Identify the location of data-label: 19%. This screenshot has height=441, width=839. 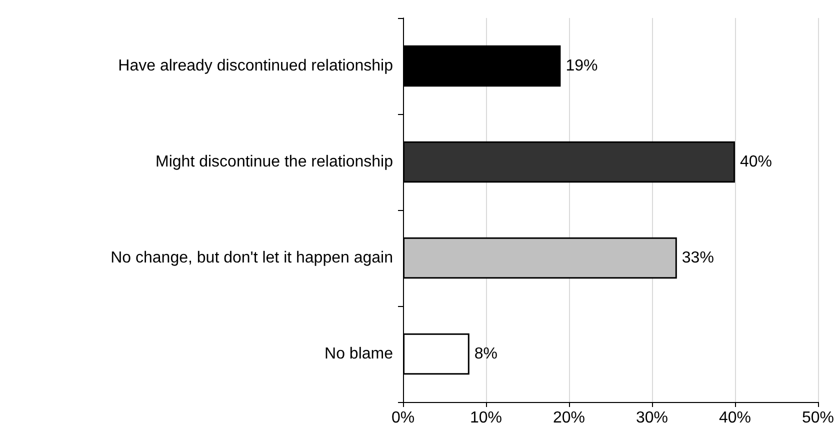
(582, 66).